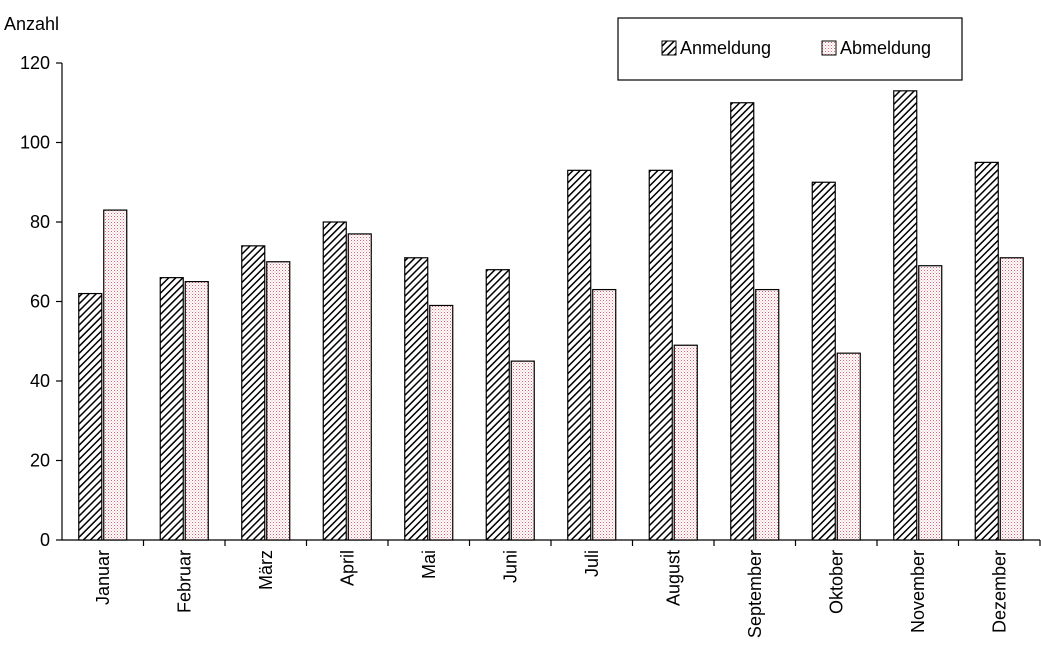 The height and width of the screenshot is (659, 1041). Describe the element at coordinates (685, 442) in the screenshot. I see `bar-abmeldung-august` at that location.